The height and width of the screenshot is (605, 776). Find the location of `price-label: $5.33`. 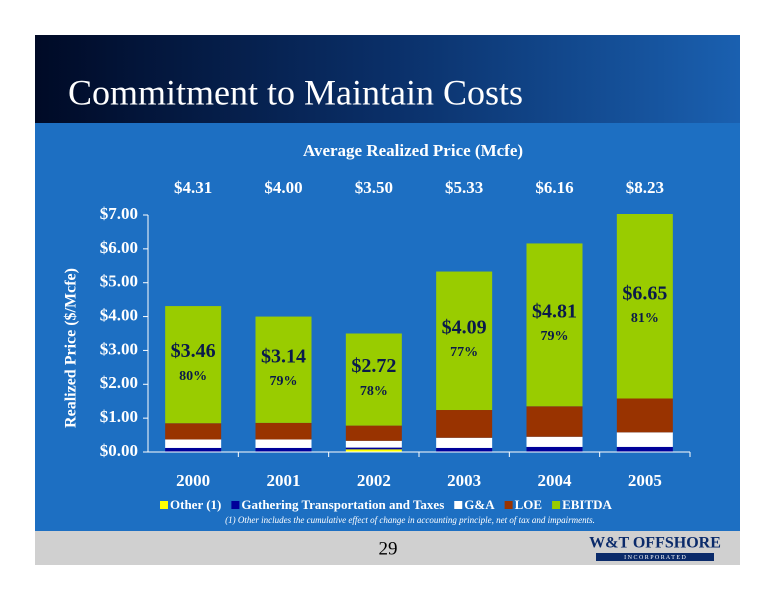

price-label: $5.33 is located at coordinates (464, 187).